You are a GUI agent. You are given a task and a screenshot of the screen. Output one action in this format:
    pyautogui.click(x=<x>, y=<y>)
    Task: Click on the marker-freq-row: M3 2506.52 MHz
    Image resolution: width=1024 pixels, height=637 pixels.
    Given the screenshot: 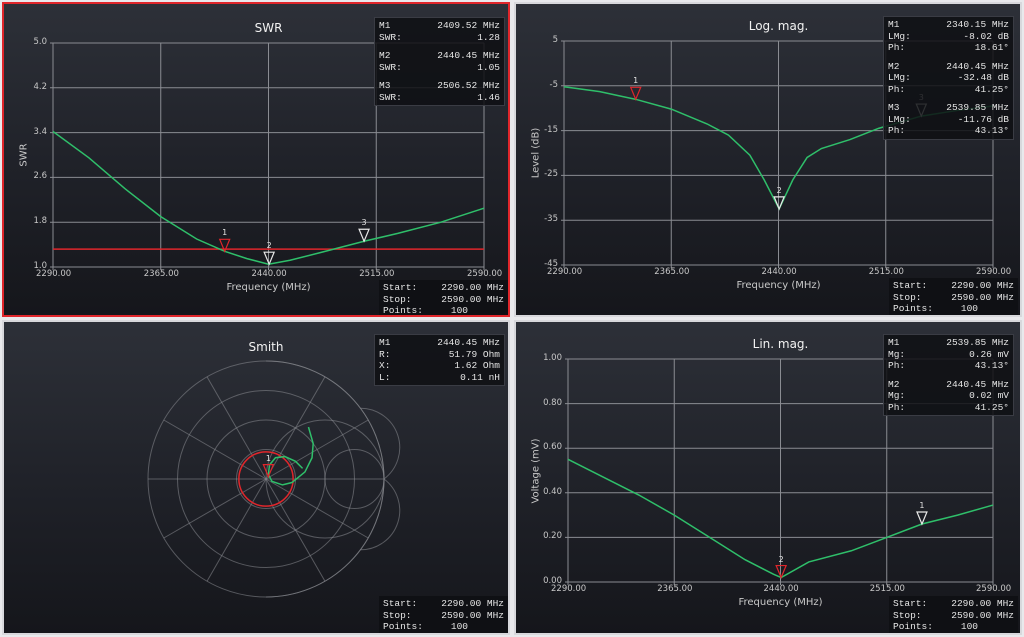 What is the action you would take?
    pyautogui.click(x=439, y=86)
    